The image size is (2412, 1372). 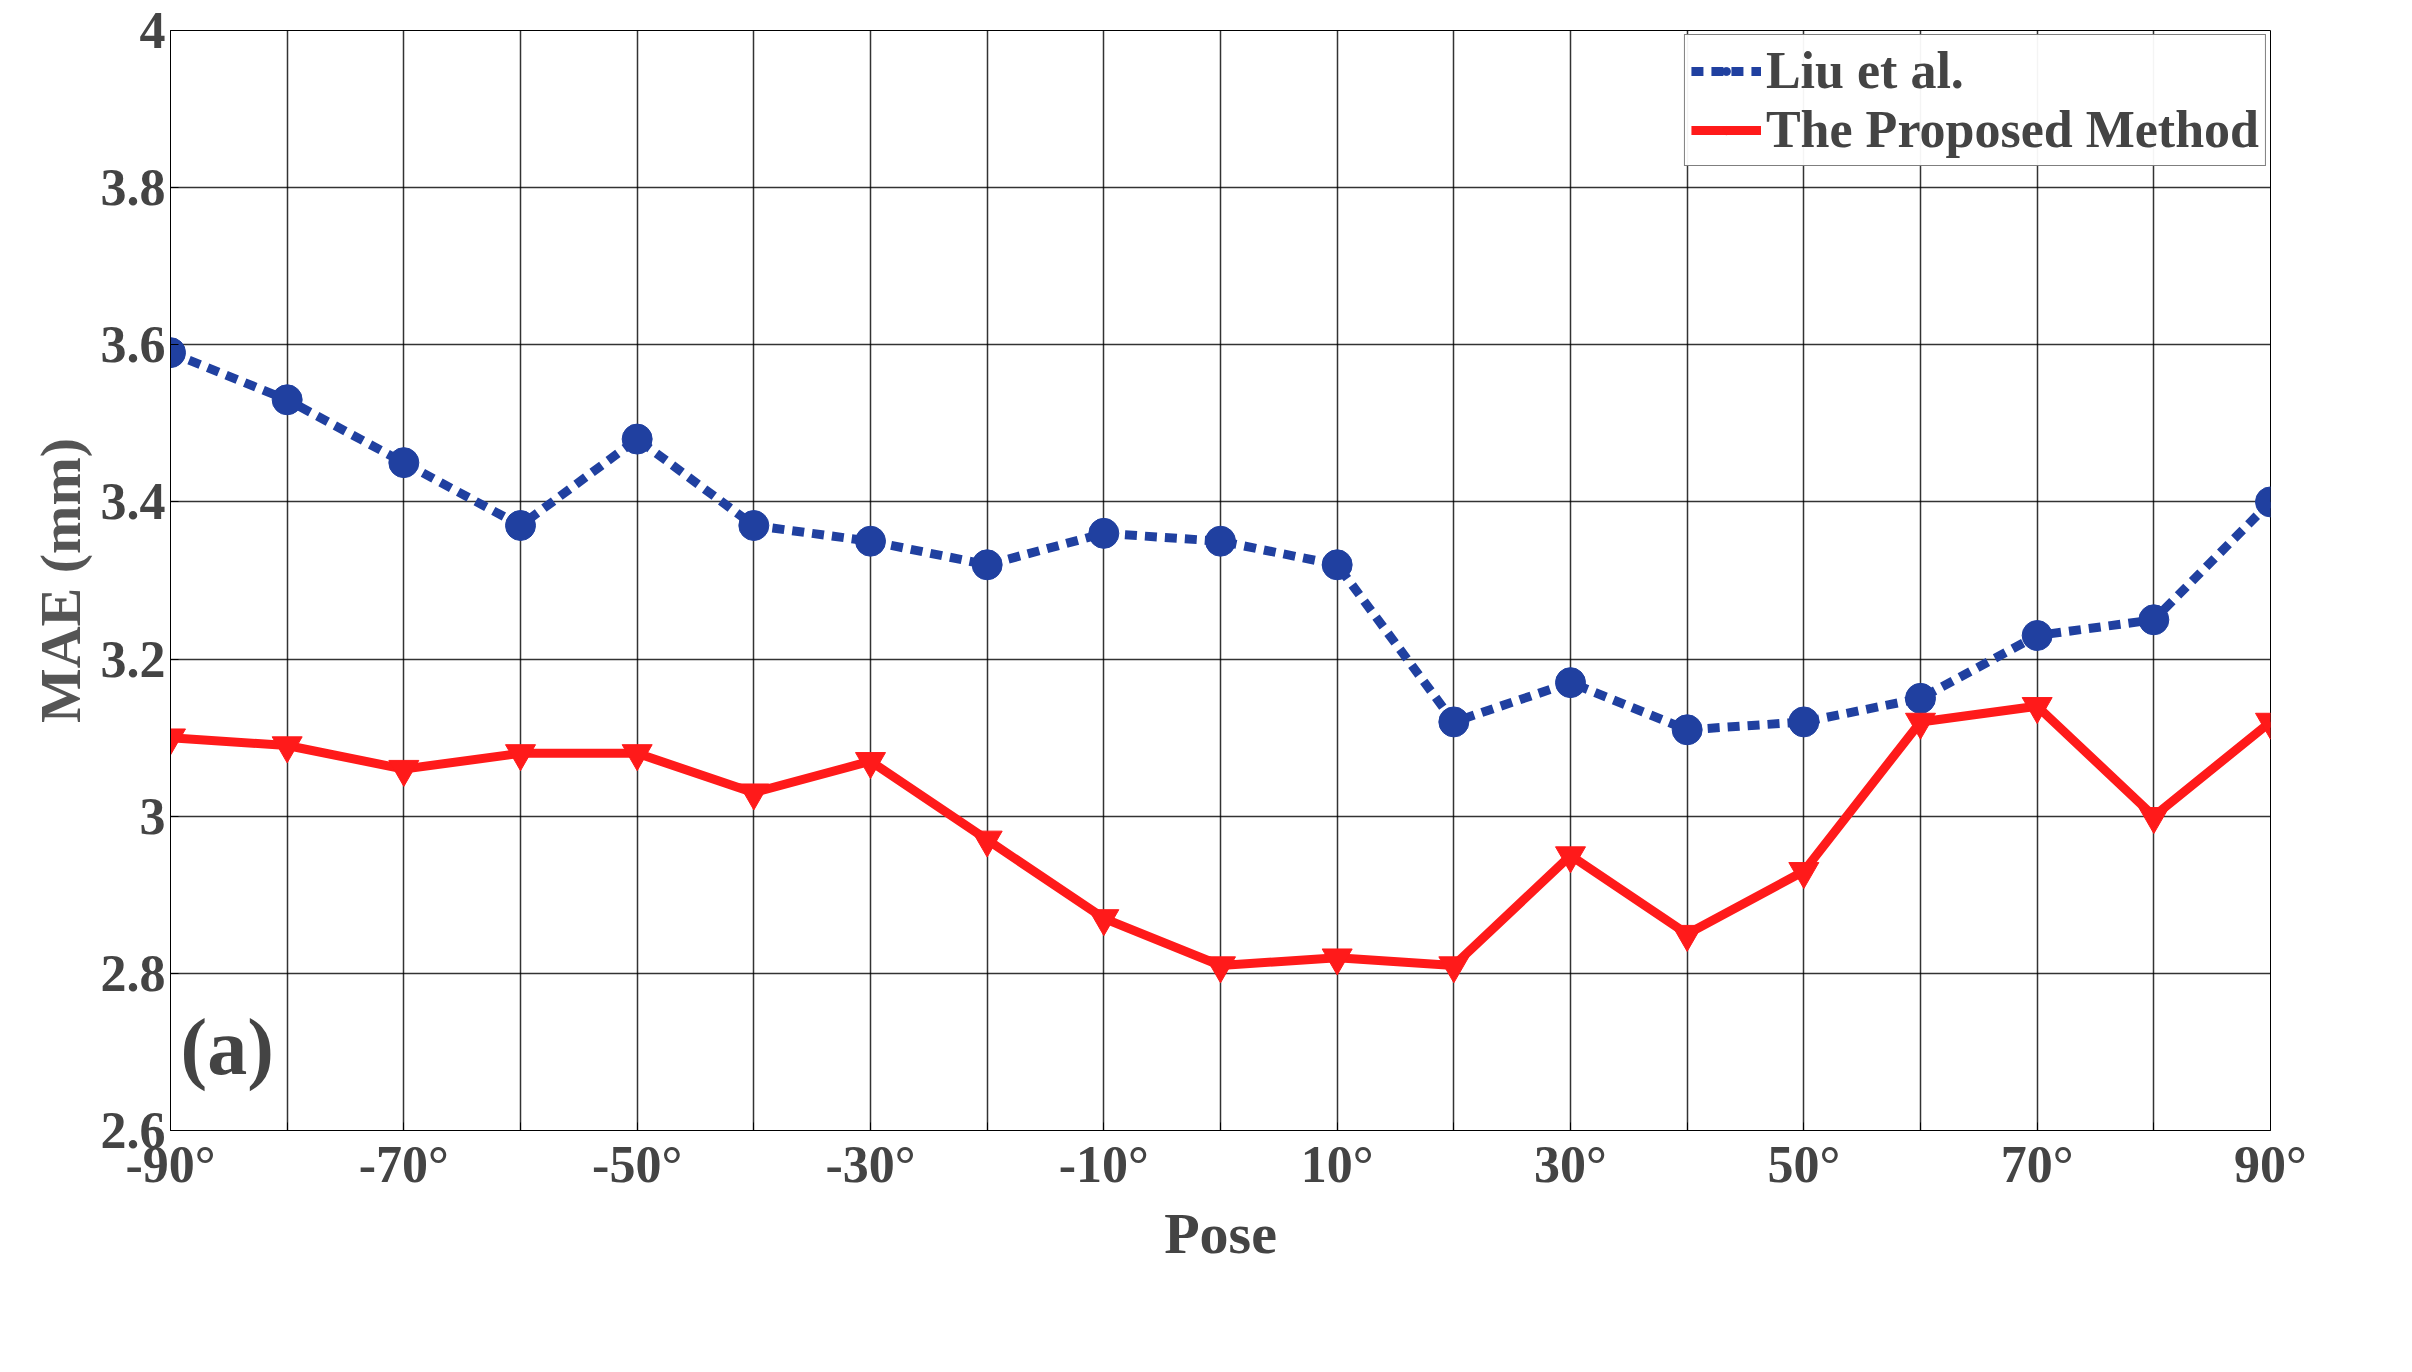 What do you see at coordinates (2037, 1164) in the screenshot?
I see `x-tick-label: 70°` at bounding box center [2037, 1164].